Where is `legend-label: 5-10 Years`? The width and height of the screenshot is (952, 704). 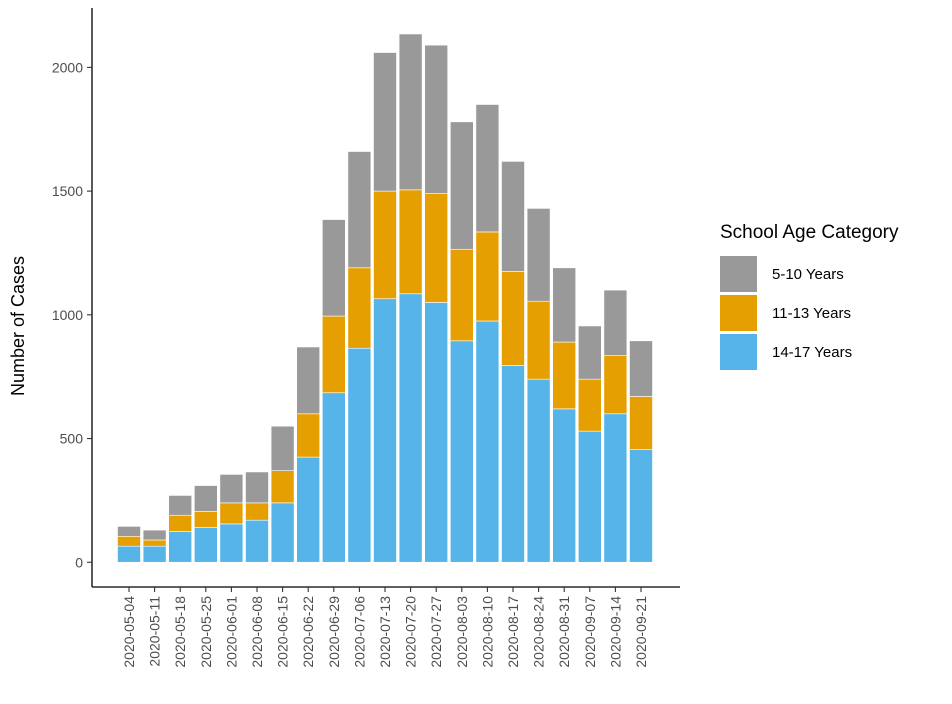 legend-label: 5-10 Years is located at coordinates (808, 274).